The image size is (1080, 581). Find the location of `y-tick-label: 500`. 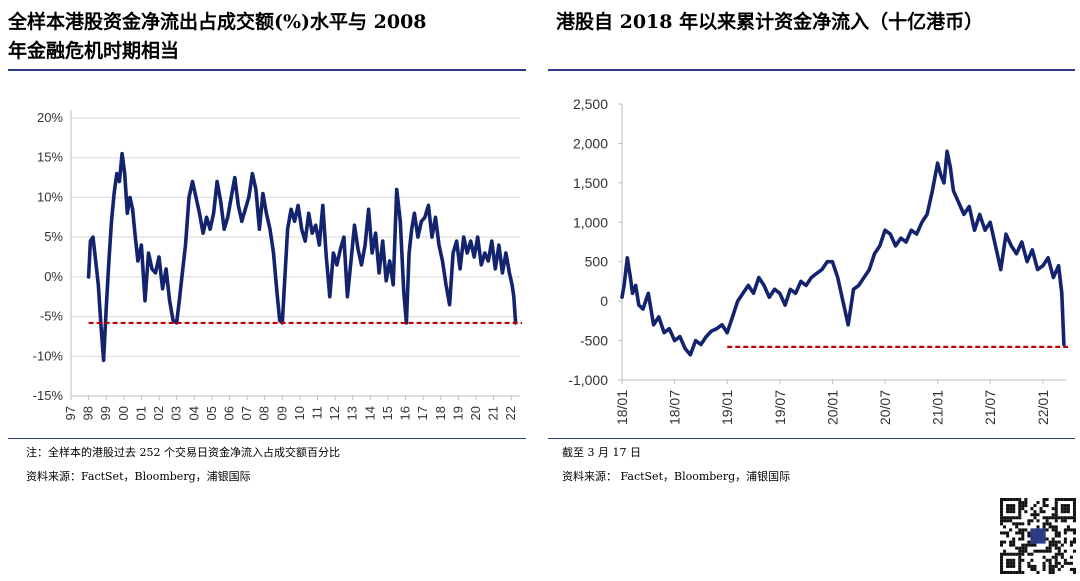

y-tick-label: 500 is located at coordinates (597, 262).